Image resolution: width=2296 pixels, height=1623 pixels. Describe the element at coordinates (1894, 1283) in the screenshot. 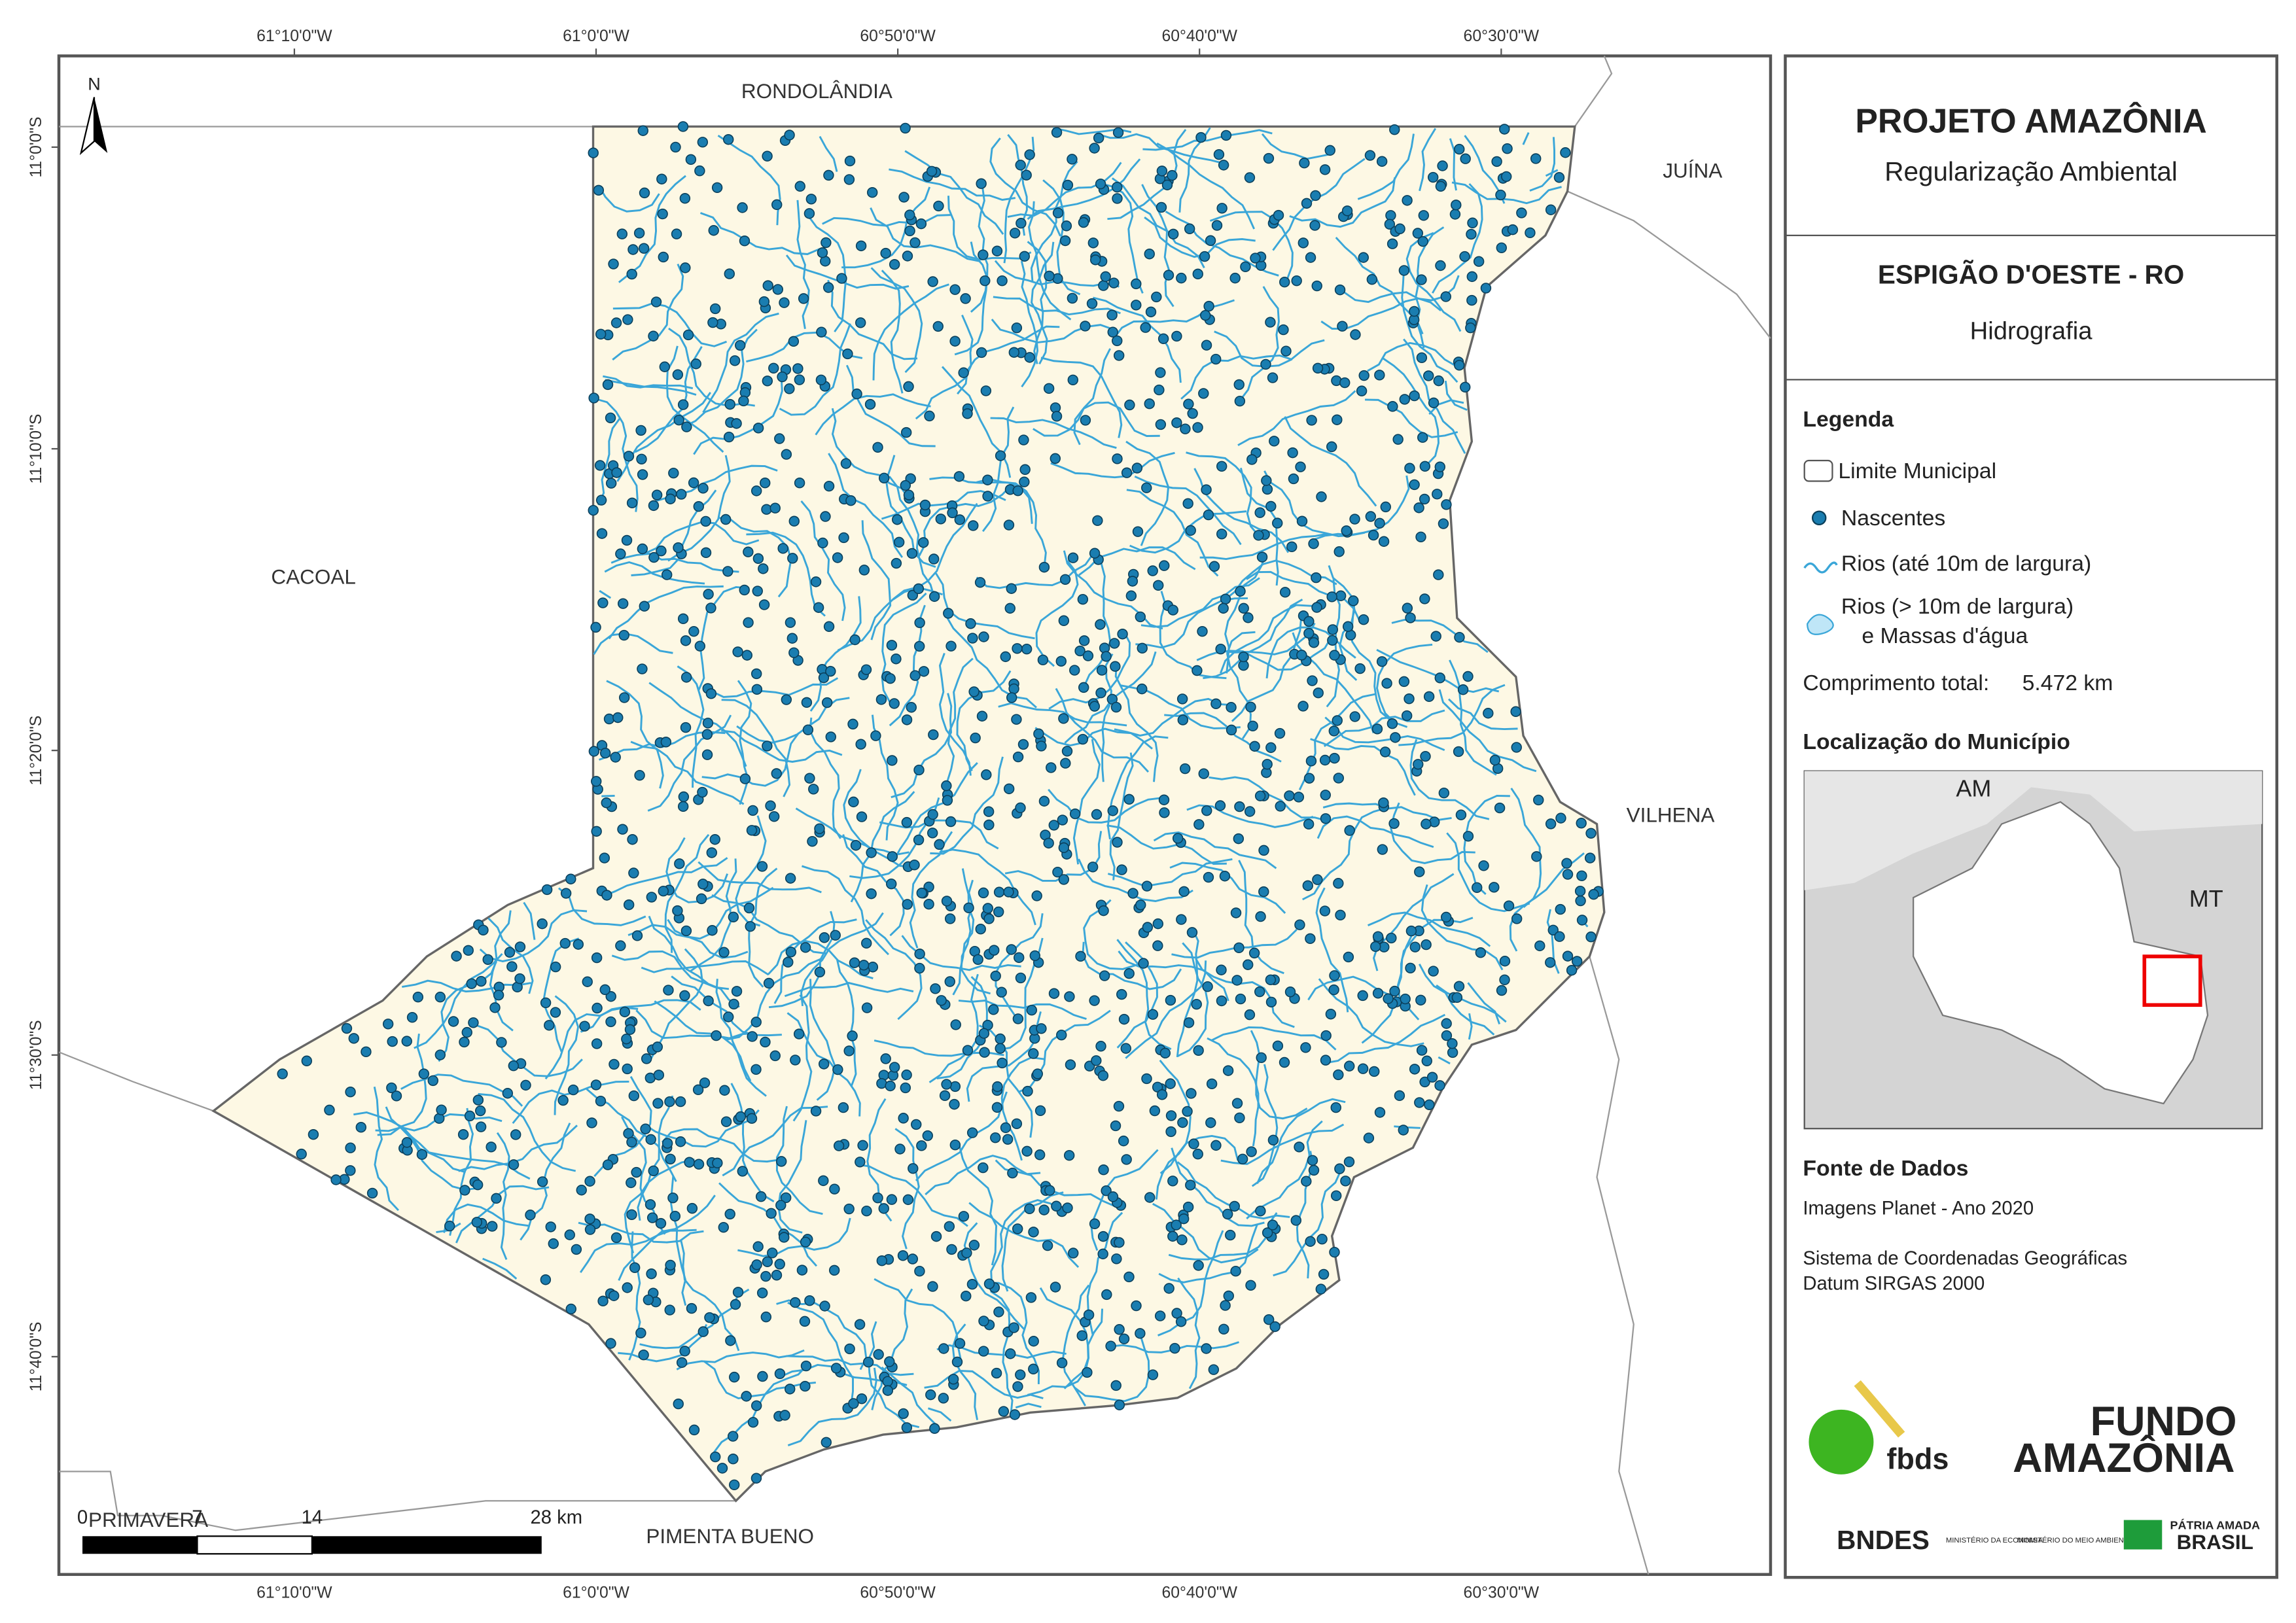

I see `source-line: Datum SIRGAS 2000` at that location.